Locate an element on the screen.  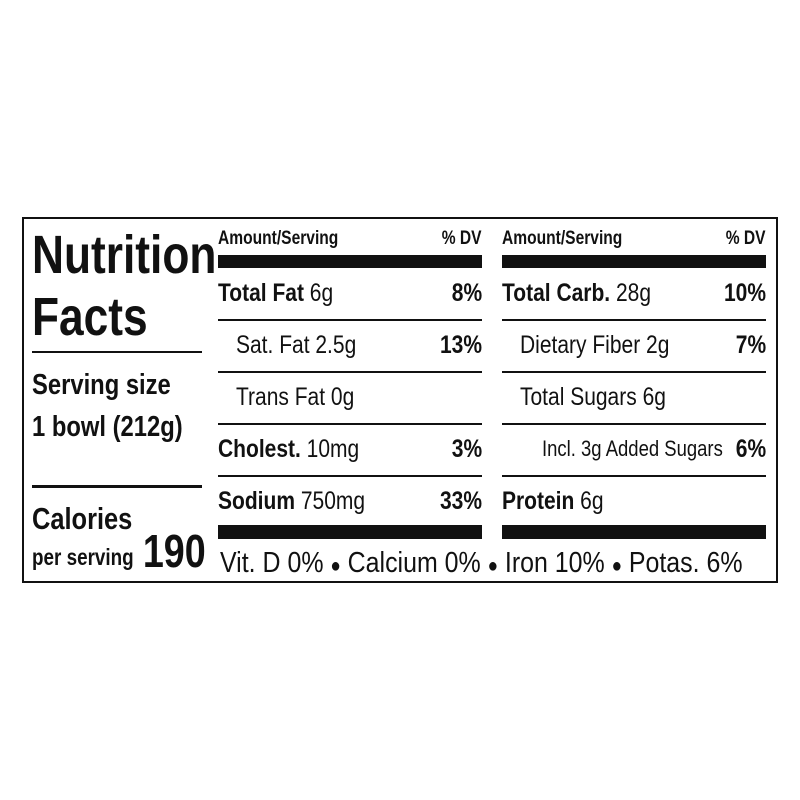
nutrient-dv: 13% is located at coordinates (460, 344).